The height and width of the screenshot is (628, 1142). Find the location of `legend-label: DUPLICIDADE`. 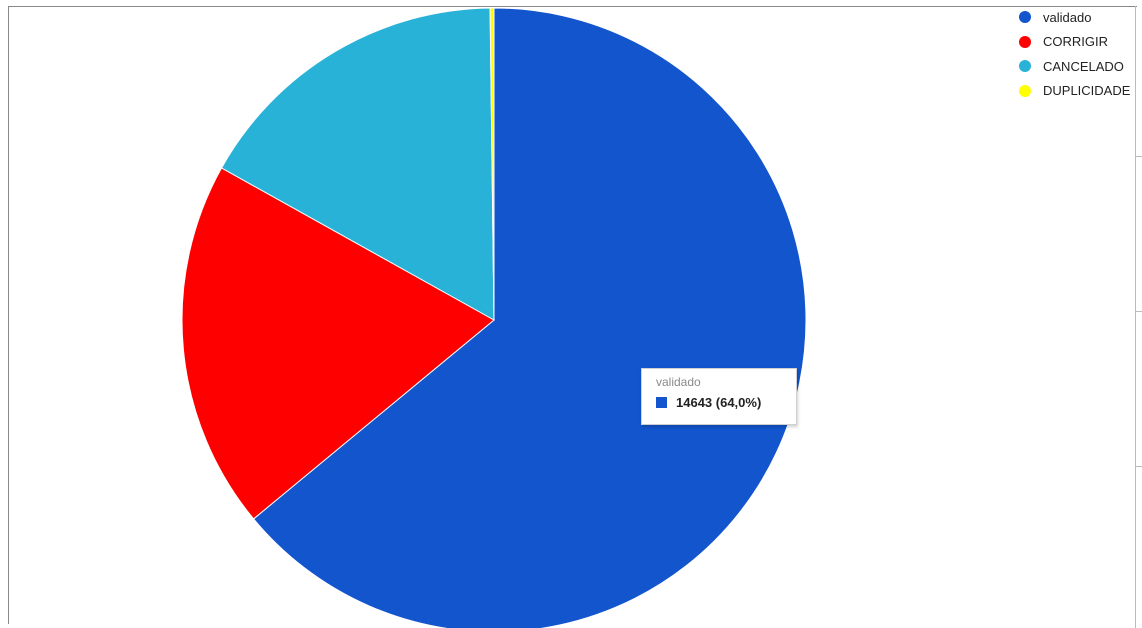

legend-label: DUPLICIDADE is located at coordinates (1087, 91).